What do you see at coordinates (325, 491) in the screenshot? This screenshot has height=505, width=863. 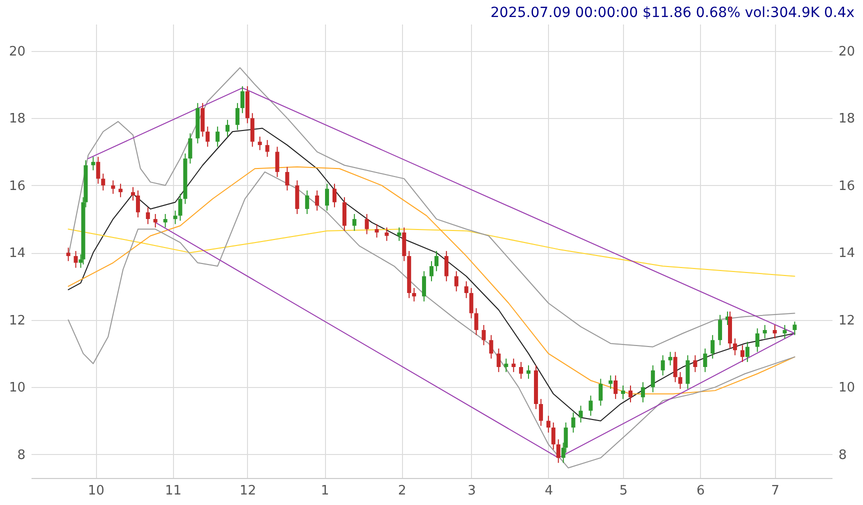 I see `x-tick-label: 1` at bounding box center [325, 491].